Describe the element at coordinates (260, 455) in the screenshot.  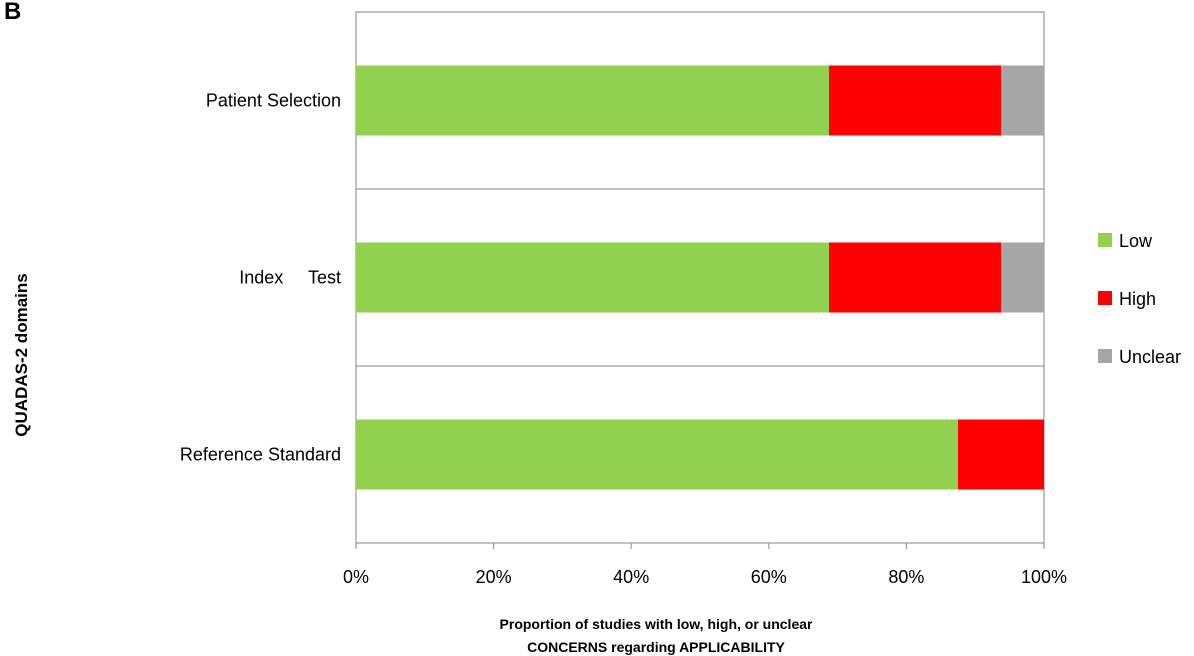
I see `category-label: Reference Standard` at that location.